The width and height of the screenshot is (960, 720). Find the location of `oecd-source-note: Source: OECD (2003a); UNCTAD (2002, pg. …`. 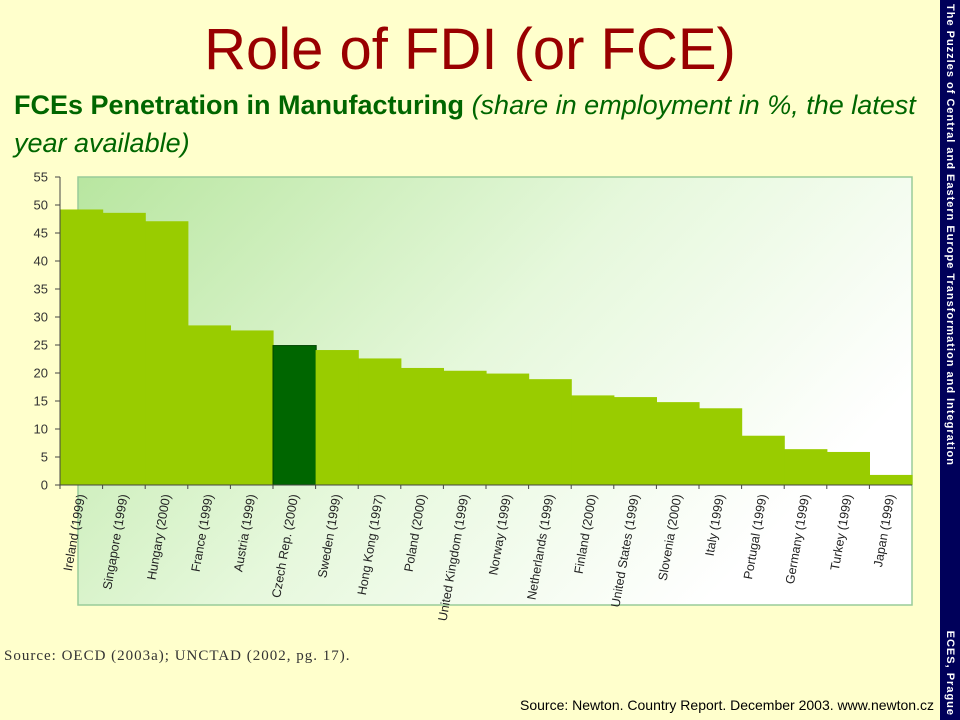

oecd-source-note: Source: OECD (2003a); UNCTAD (2002, pg. … is located at coordinates (177, 656).